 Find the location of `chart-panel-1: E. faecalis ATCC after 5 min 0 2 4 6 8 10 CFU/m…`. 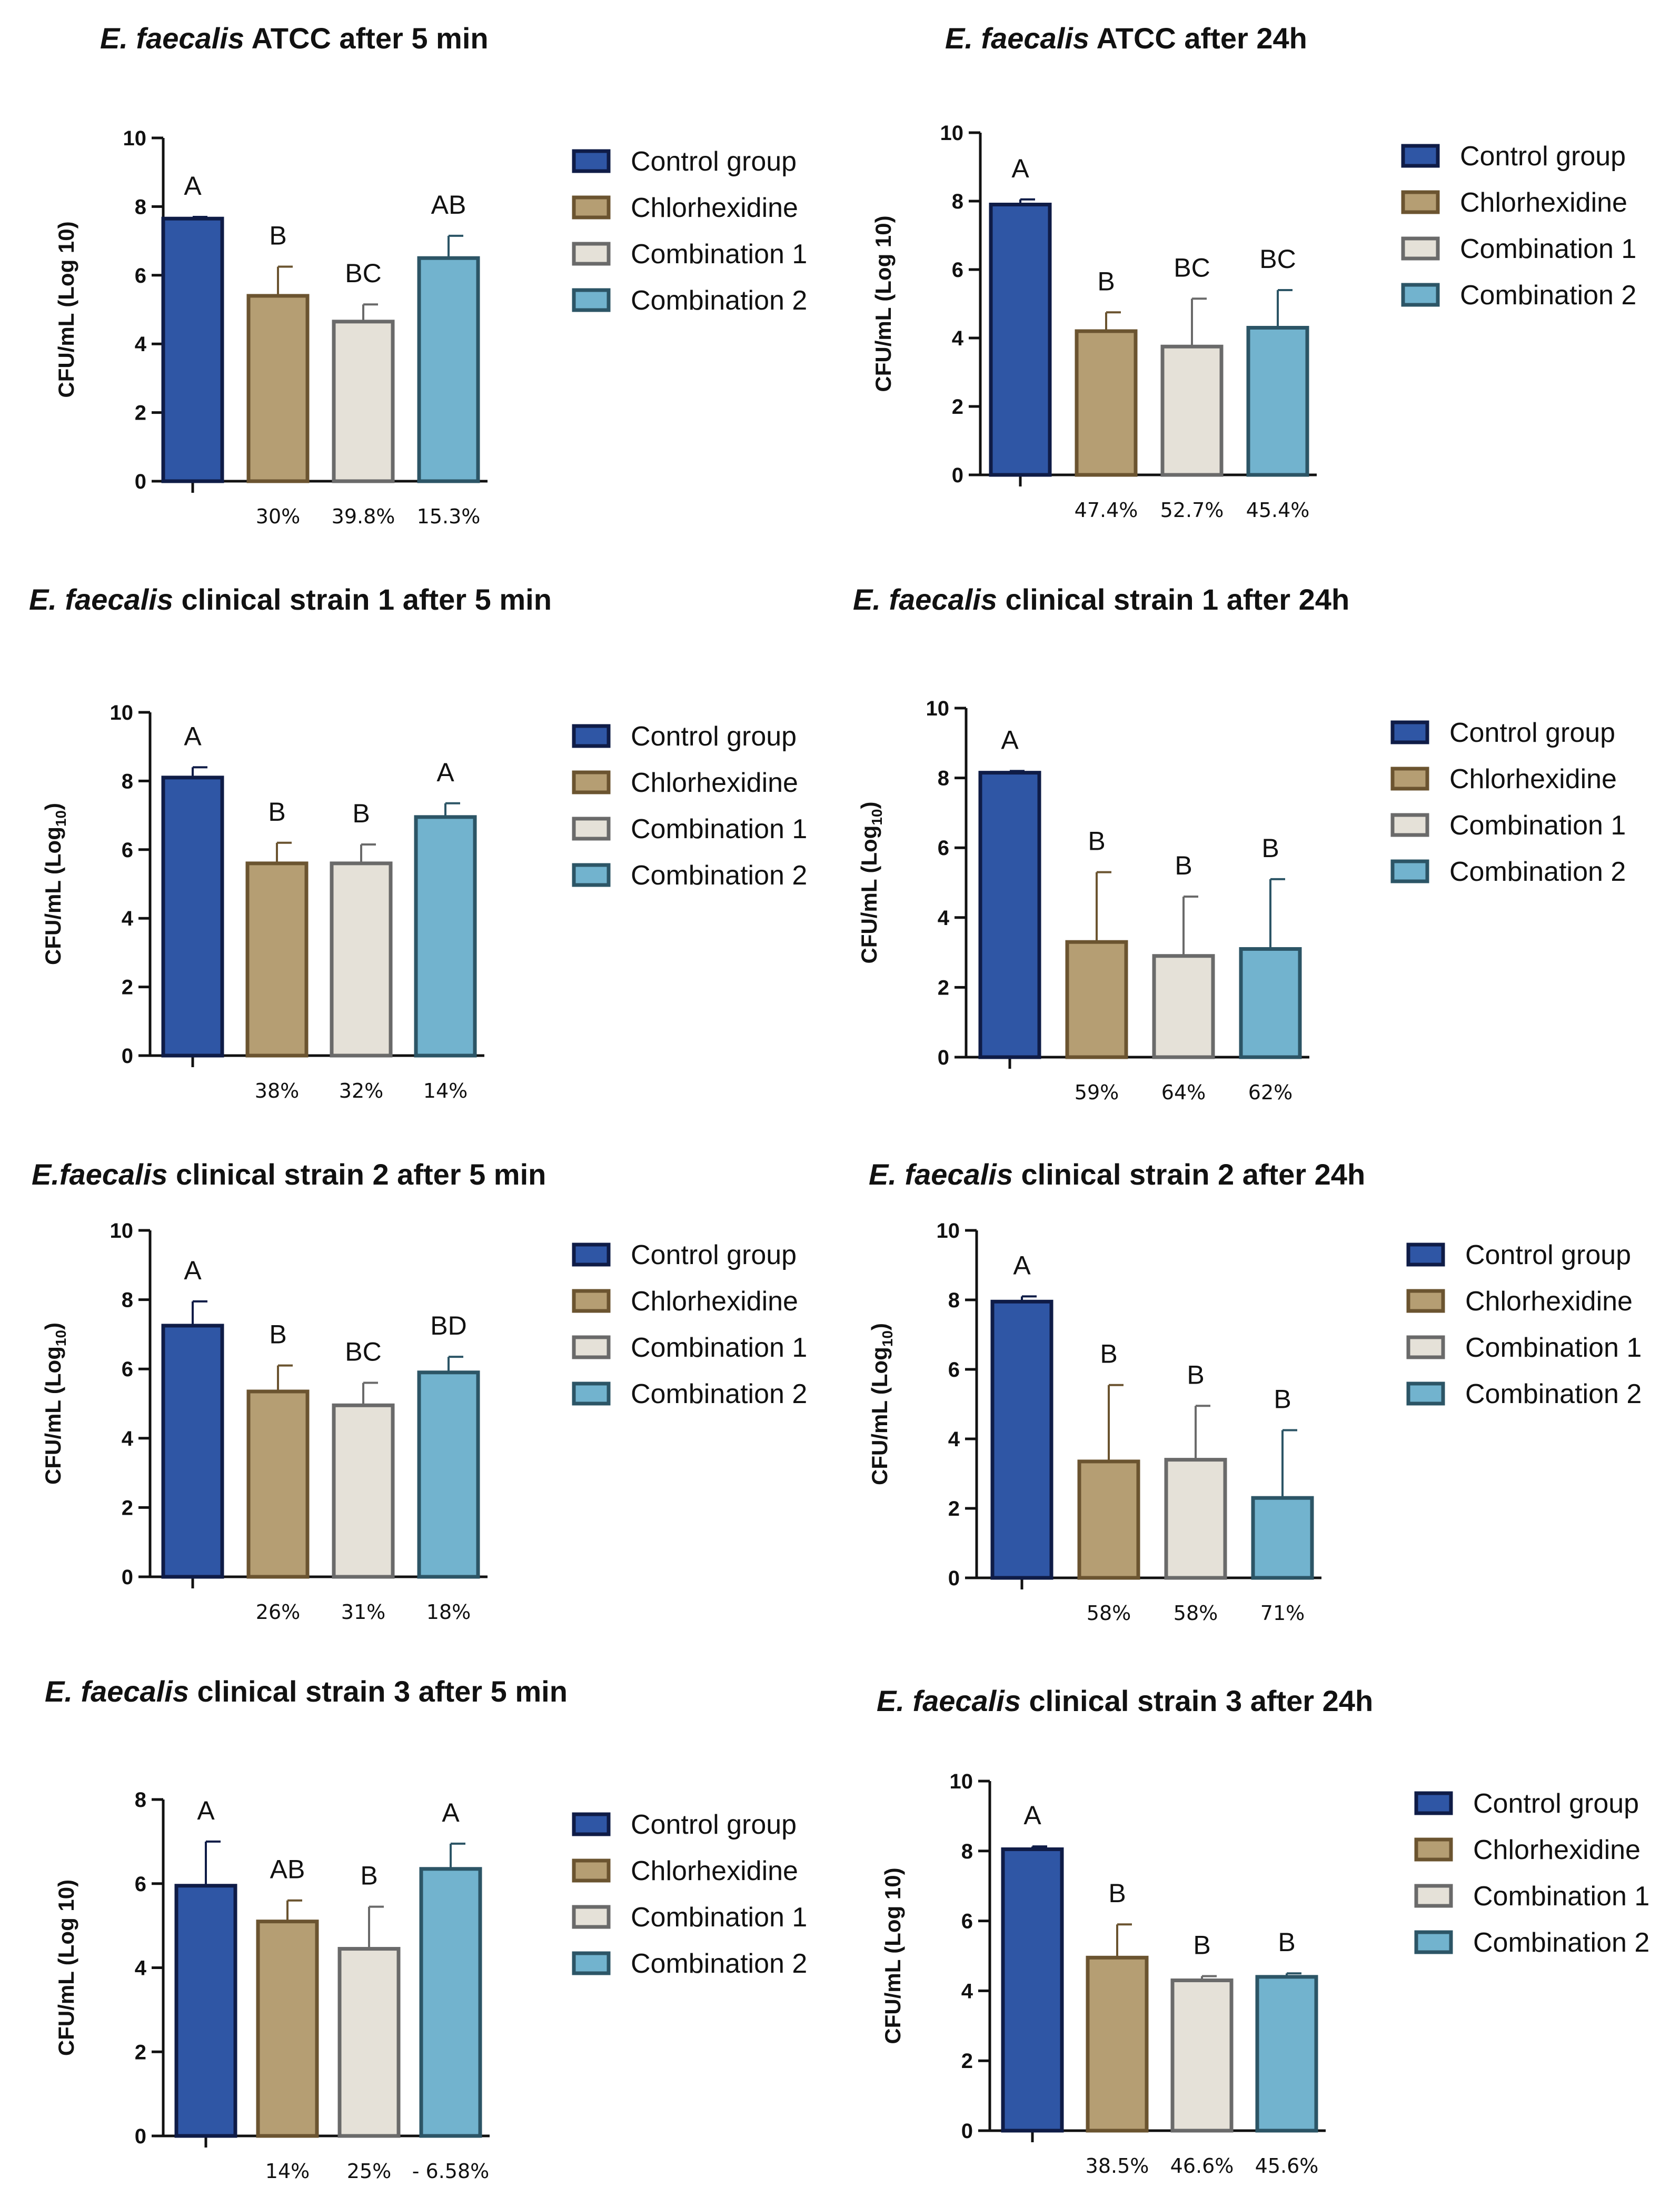

chart-panel-1: E. faecalis ATCC after 5 min 0 2 4 6 8 10 CFU/m… is located at coordinates (430, 275).